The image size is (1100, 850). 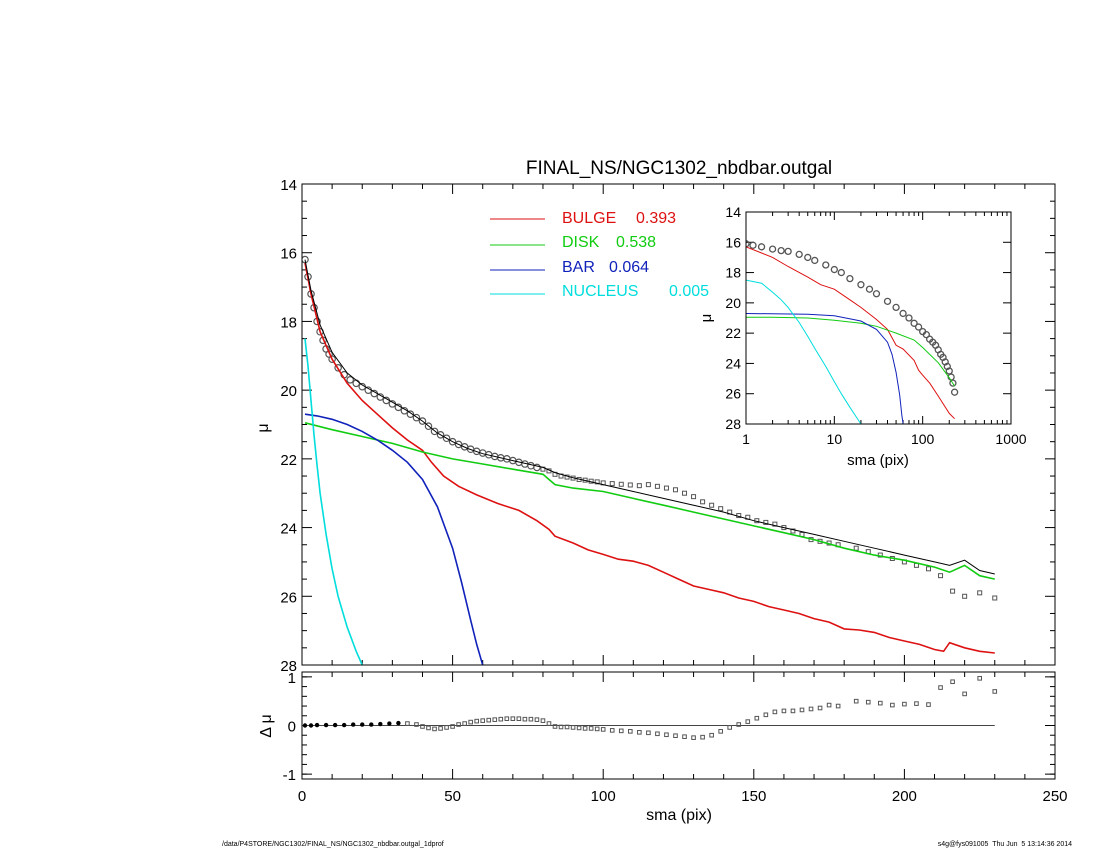 What do you see at coordinates (733, 333) in the screenshot?
I see `inset-ytick-label: 22` at bounding box center [733, 333].